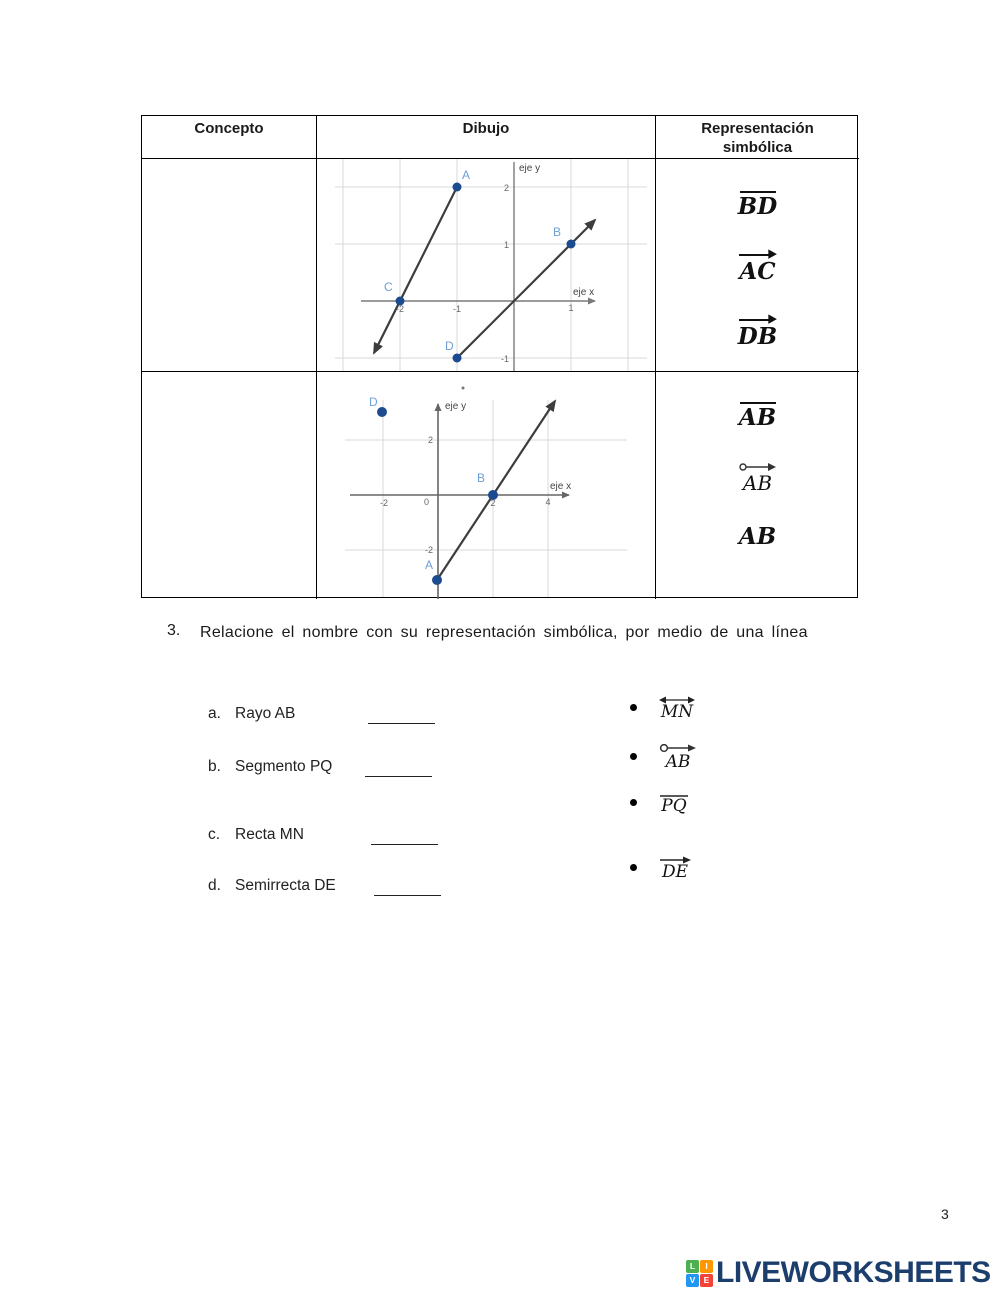  What do you see at coordinates (945, 1214) in the screenshot?
I see `page-number: 3` at bounding box center [945, 1214].